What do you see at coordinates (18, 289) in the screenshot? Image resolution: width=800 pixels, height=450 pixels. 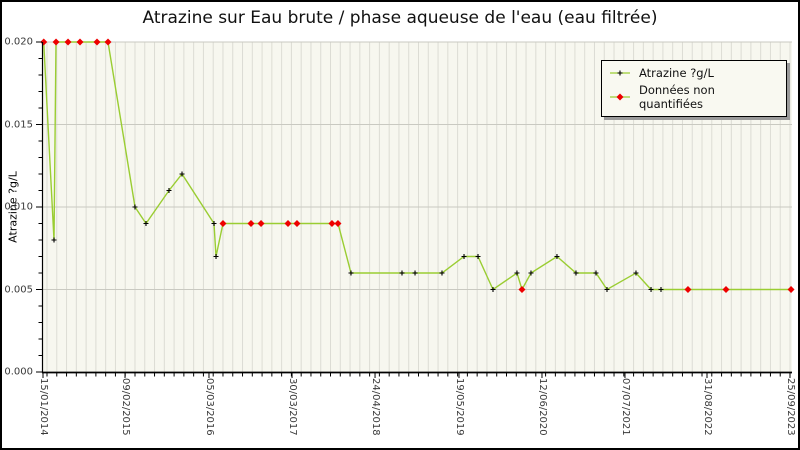 I see `y-tick-label: 0.005` at bounding box center [18, 289].